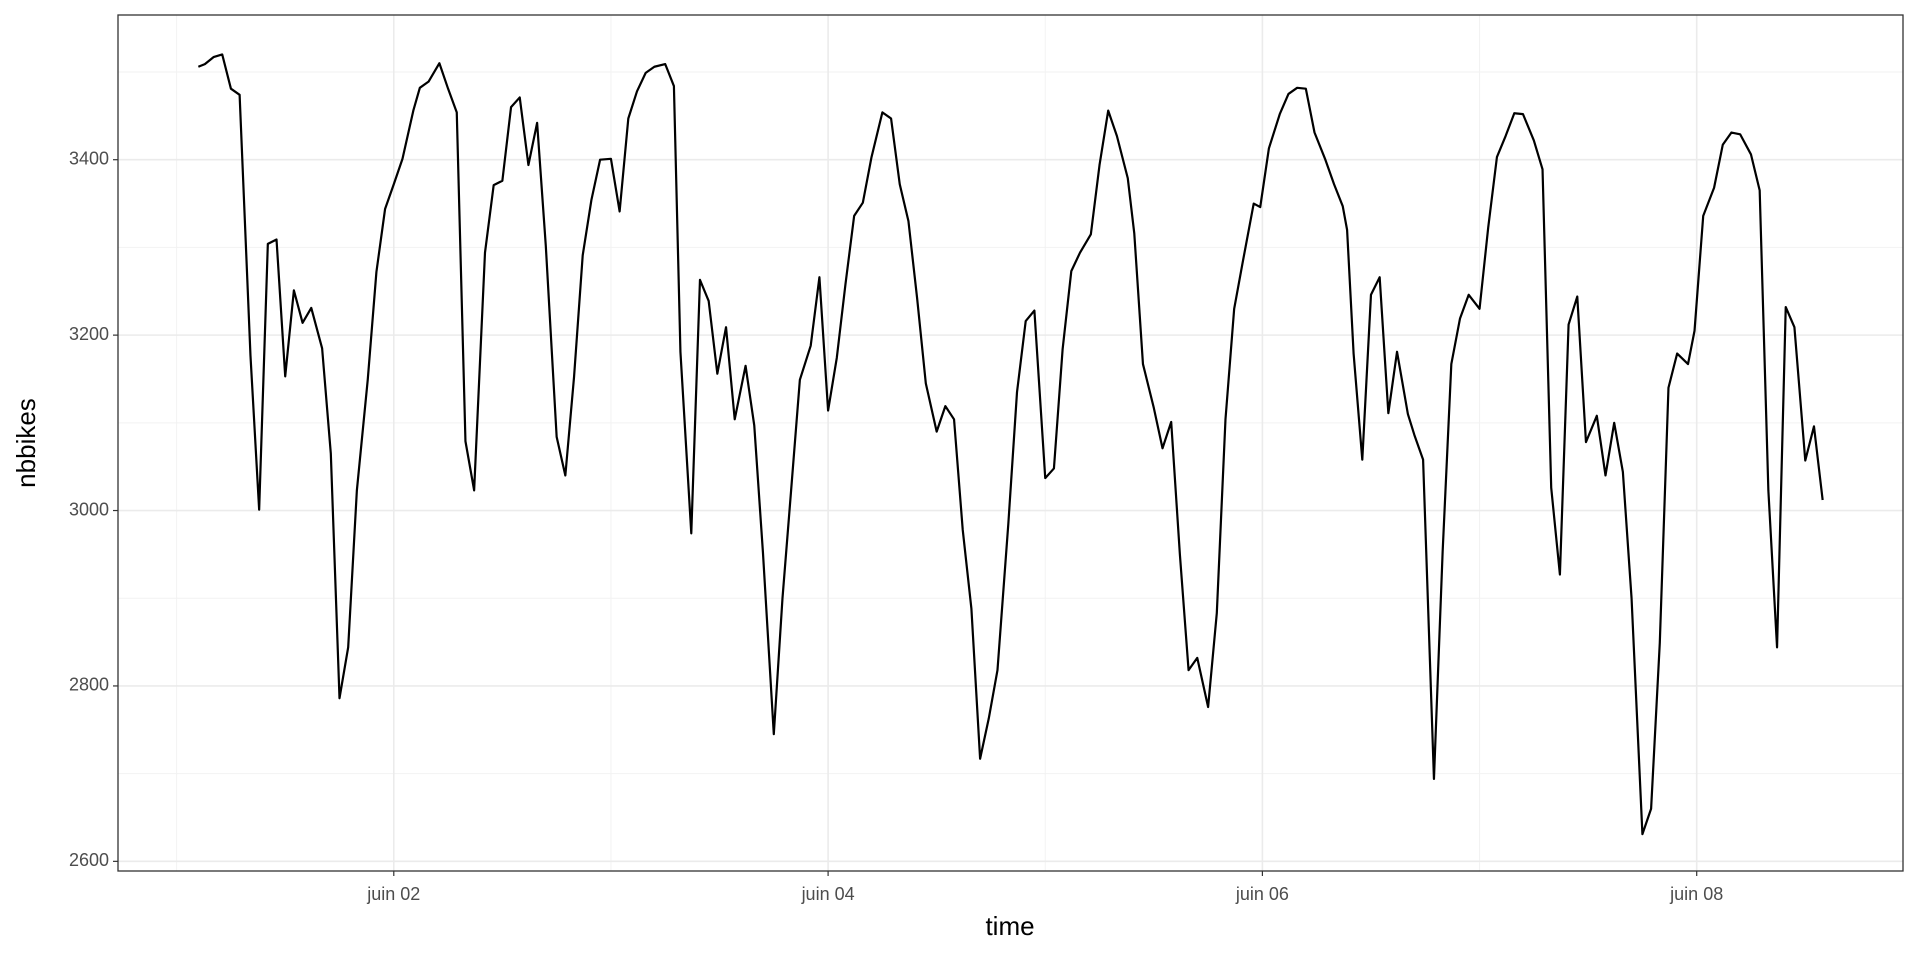 This screenshot has width=1920, height=960. I want to click on x-axis-title: time, so click(1009, 926).